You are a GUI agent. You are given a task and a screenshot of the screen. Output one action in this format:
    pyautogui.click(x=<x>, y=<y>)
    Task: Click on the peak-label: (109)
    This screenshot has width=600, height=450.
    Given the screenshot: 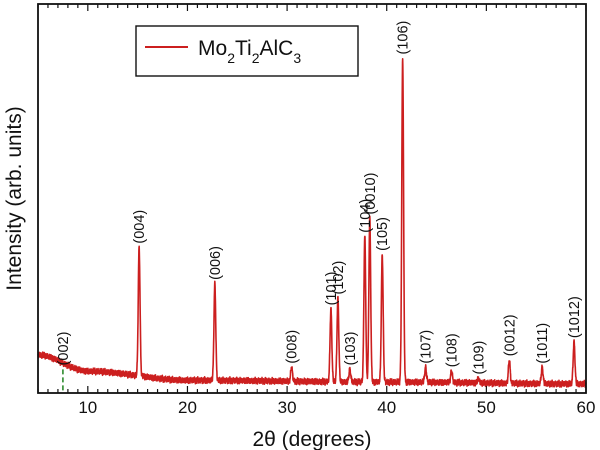 What is the action you would take?
    pyautogui.click(x=479, y=358)
    